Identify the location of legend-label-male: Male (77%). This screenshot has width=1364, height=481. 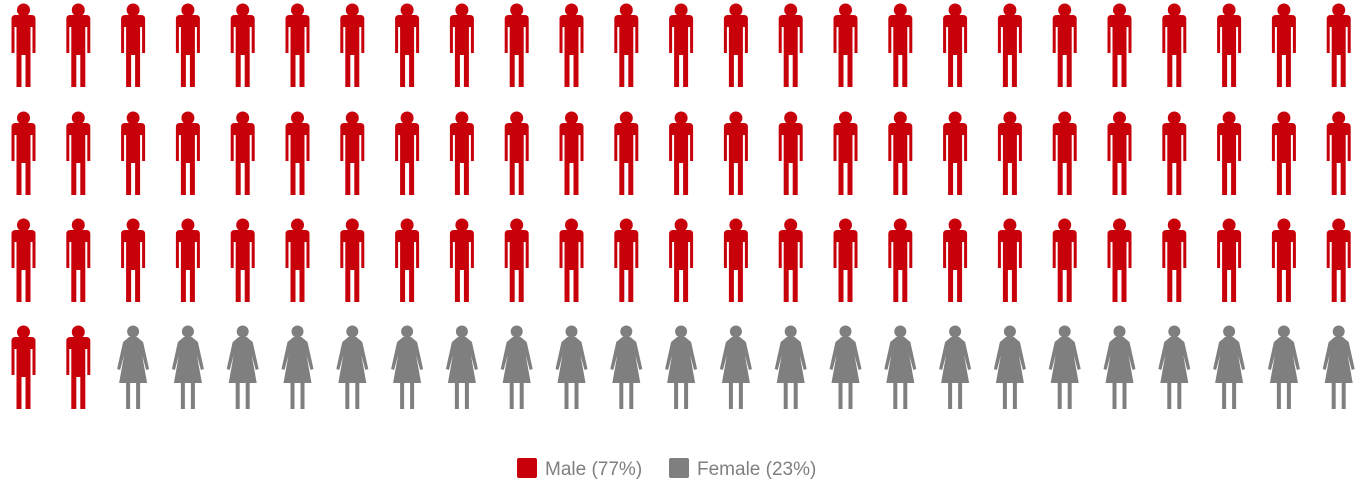
(593, 469).